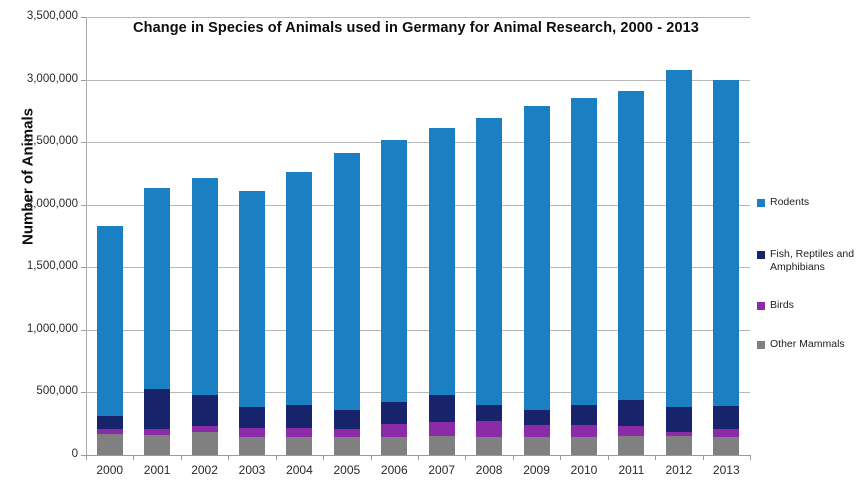  Describe the element at coordinates (536, 470) in the screenshot. I see `x-axis-tick-label: 2009` at that location.